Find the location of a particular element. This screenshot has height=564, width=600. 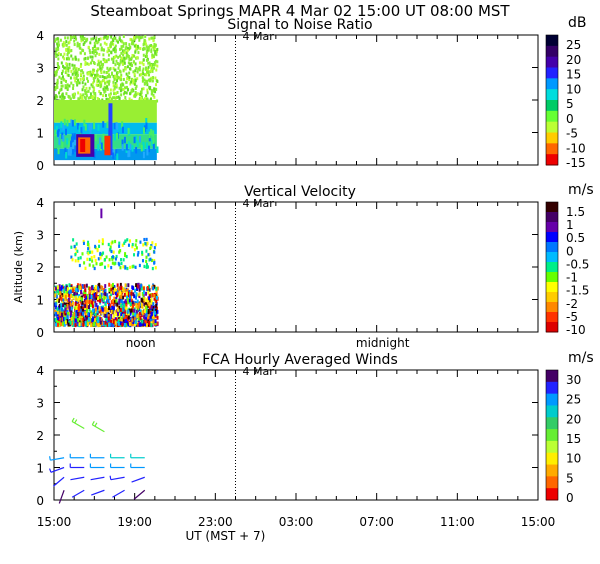

colorbar-swatch is located at coordinates (552, 447).